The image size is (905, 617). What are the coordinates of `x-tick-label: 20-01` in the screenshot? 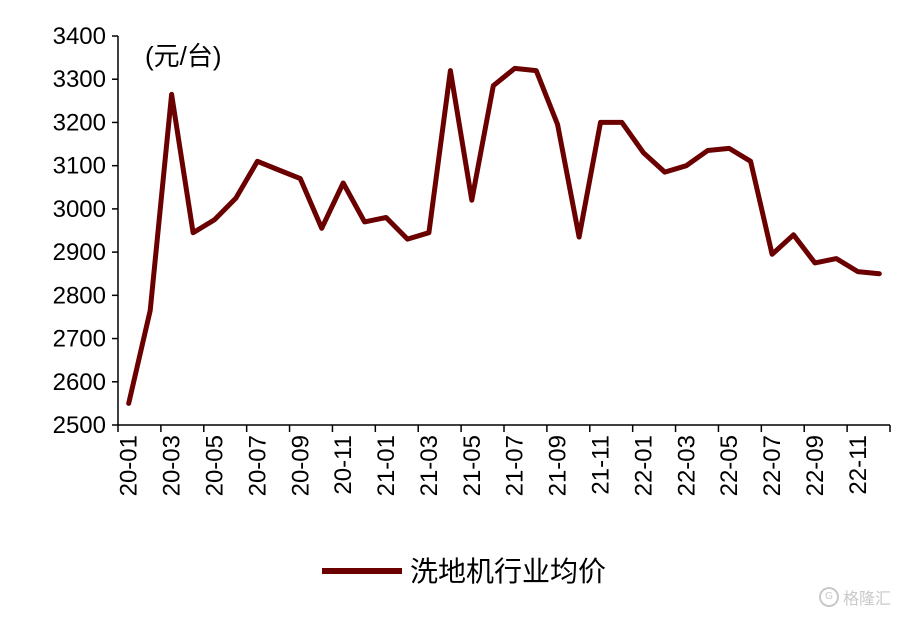 It's located at (129, 465).